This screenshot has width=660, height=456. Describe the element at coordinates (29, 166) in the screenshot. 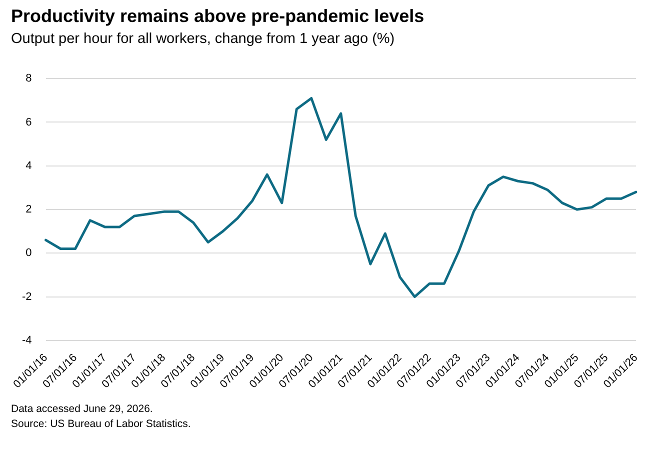

I see `y-tick-label: 4` at that location.